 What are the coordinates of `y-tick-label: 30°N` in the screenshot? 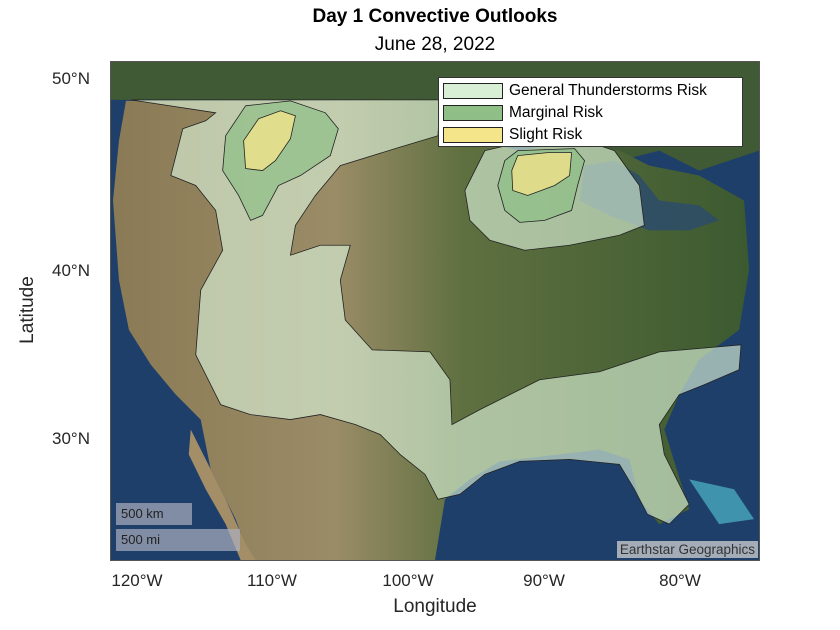 It's located at (71, 438).